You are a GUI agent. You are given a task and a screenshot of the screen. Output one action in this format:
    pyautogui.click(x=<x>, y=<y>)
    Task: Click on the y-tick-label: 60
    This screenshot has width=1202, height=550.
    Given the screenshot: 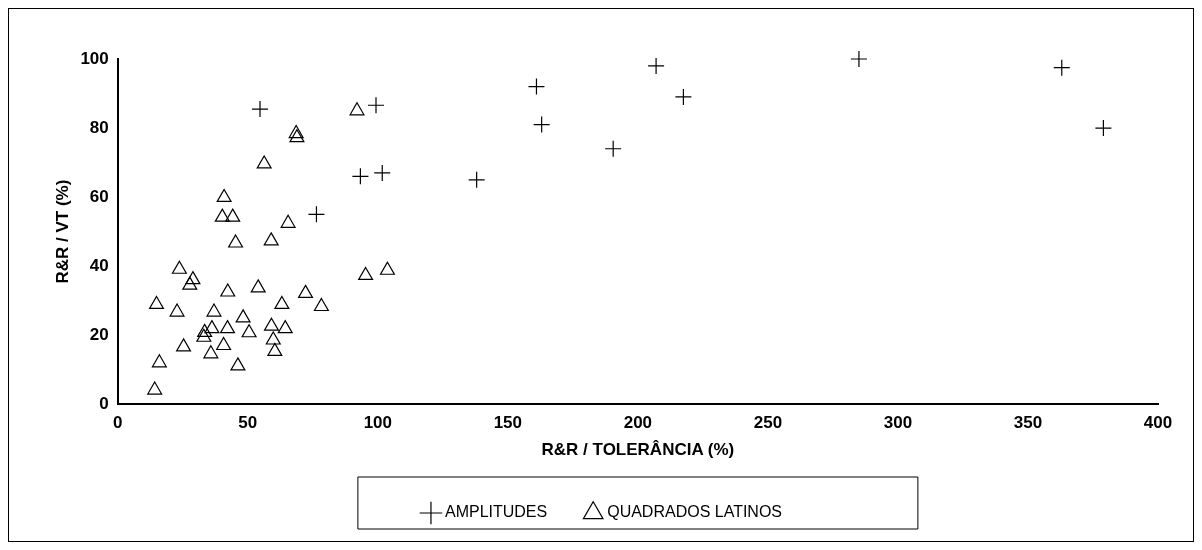 What is the action you would take?
    pyautogui.click(x=99, y=196)
    